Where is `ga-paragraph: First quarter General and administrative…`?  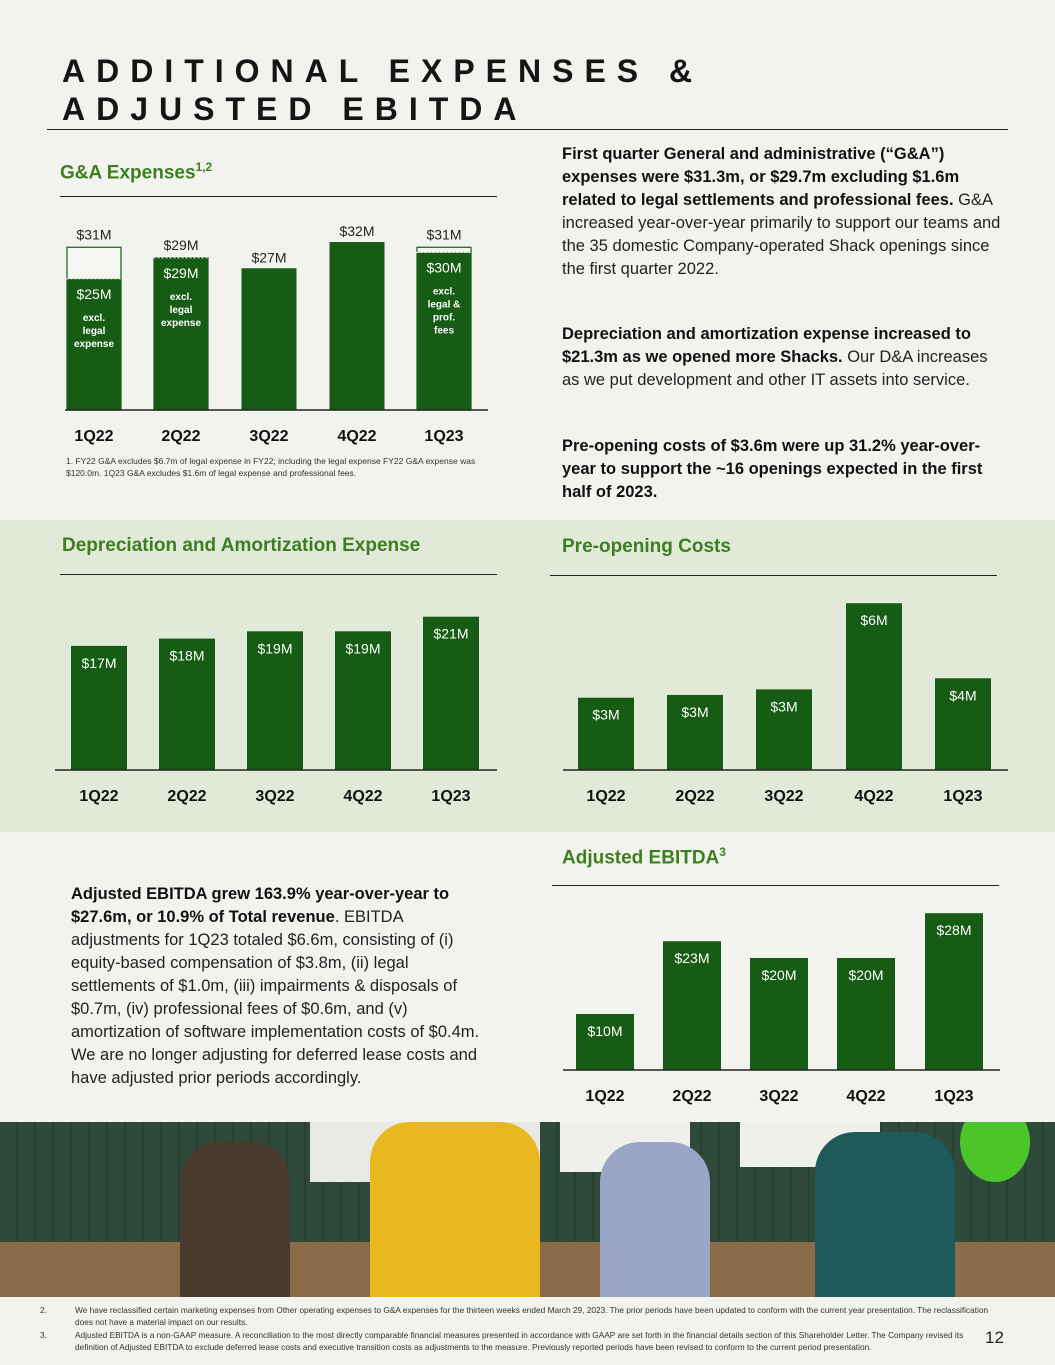
ga-paragraph: First quarter General and administrative… is located at coordinates (781, 211).